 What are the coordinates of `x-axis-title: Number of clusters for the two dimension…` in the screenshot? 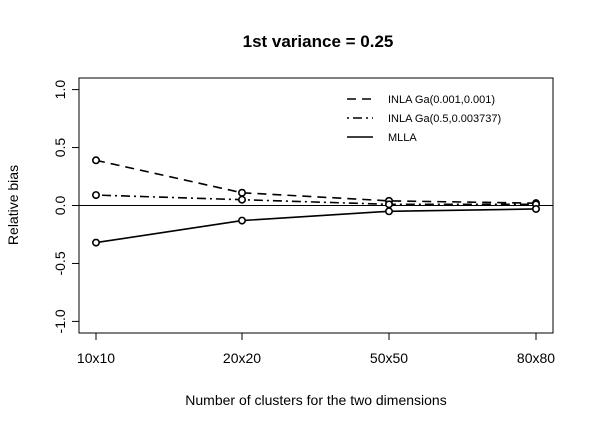 It's located at (315, 400).